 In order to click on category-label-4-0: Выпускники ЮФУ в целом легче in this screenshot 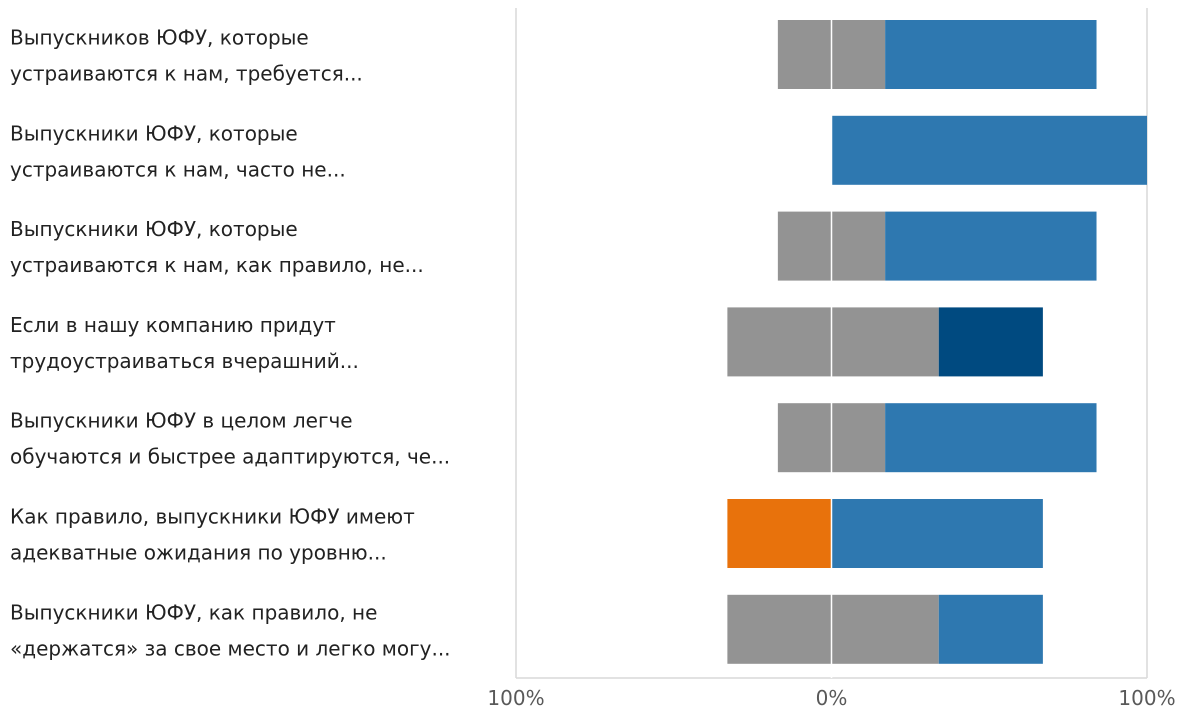, I will do `click(181, 421)`.